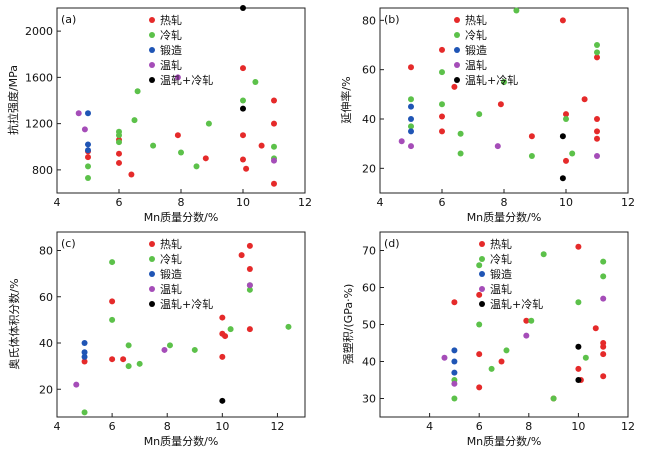 The height and width of the screenshot is (454, 646). I want to click on legend-marker-forged, so click(152, 50).